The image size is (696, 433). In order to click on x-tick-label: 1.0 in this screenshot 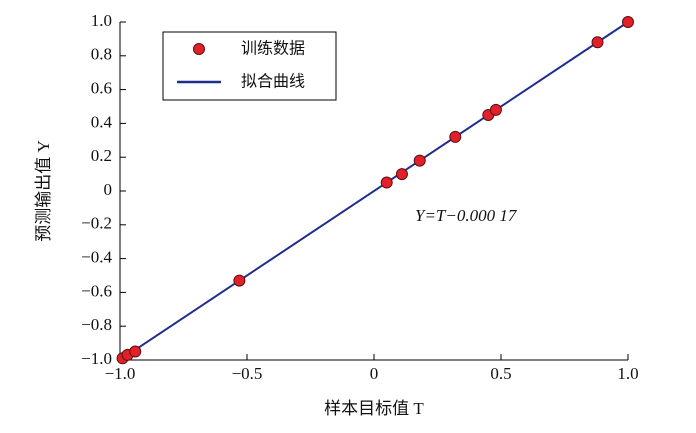, I will do `click(627, 373)`.